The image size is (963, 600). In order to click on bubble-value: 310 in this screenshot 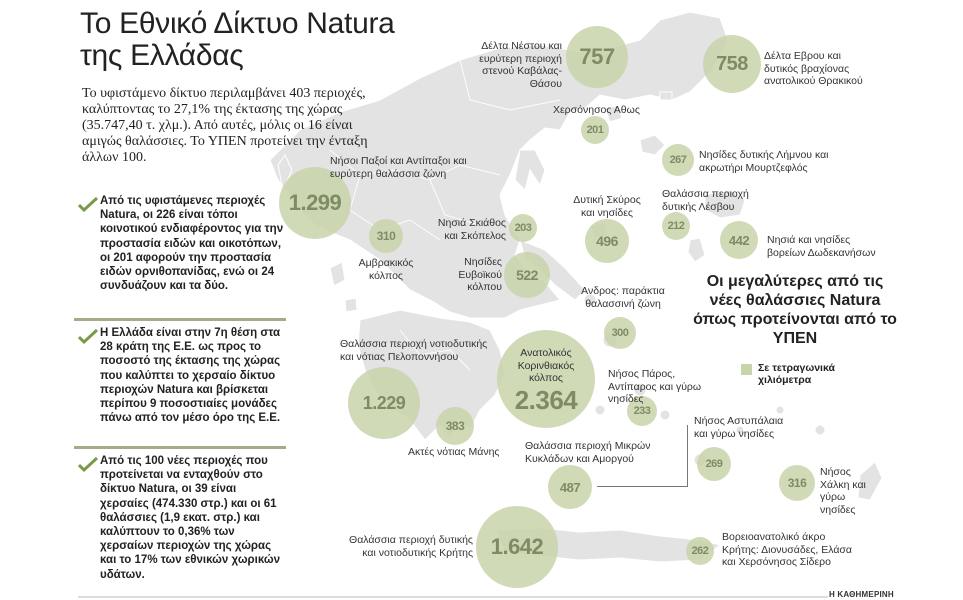, I will do `click(386, 236)`.